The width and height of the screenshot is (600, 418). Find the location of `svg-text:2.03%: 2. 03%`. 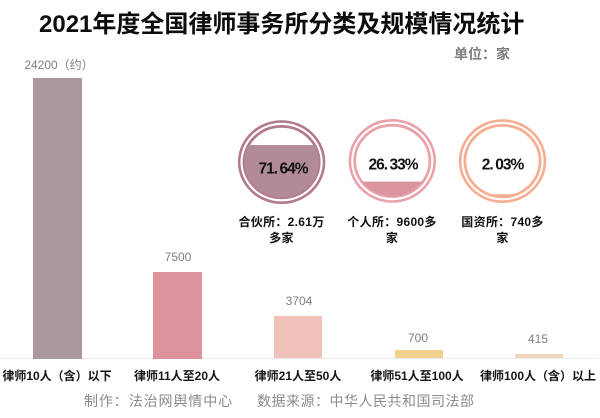

svg-text:2.03%: 2. 03% is located at coordinates (503, 165).